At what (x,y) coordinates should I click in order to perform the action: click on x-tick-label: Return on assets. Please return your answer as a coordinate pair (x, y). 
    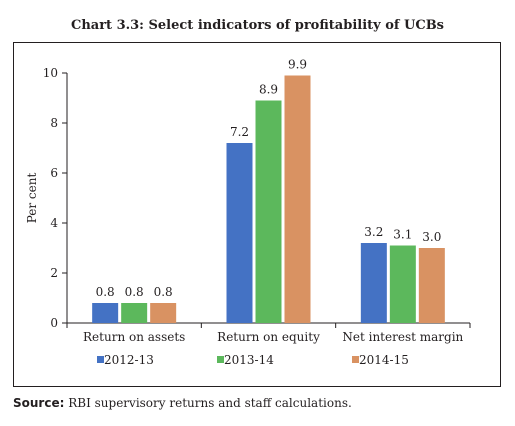
    Looking at the image, I should click on (134, 337).